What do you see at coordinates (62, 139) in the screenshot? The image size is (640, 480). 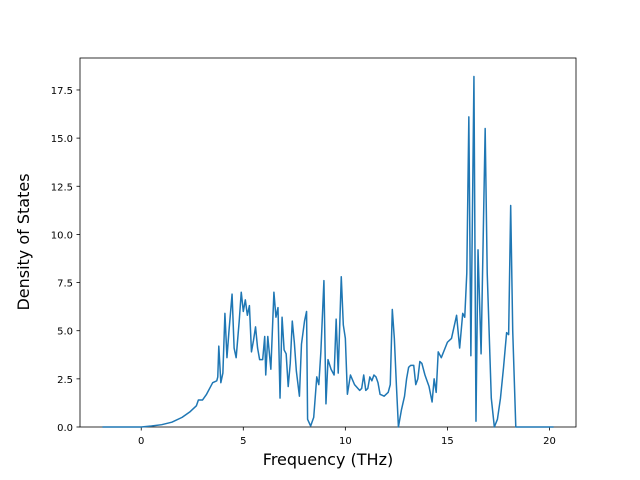 I see `y-tick-label: 15.0` at bounding box center [62, 139].